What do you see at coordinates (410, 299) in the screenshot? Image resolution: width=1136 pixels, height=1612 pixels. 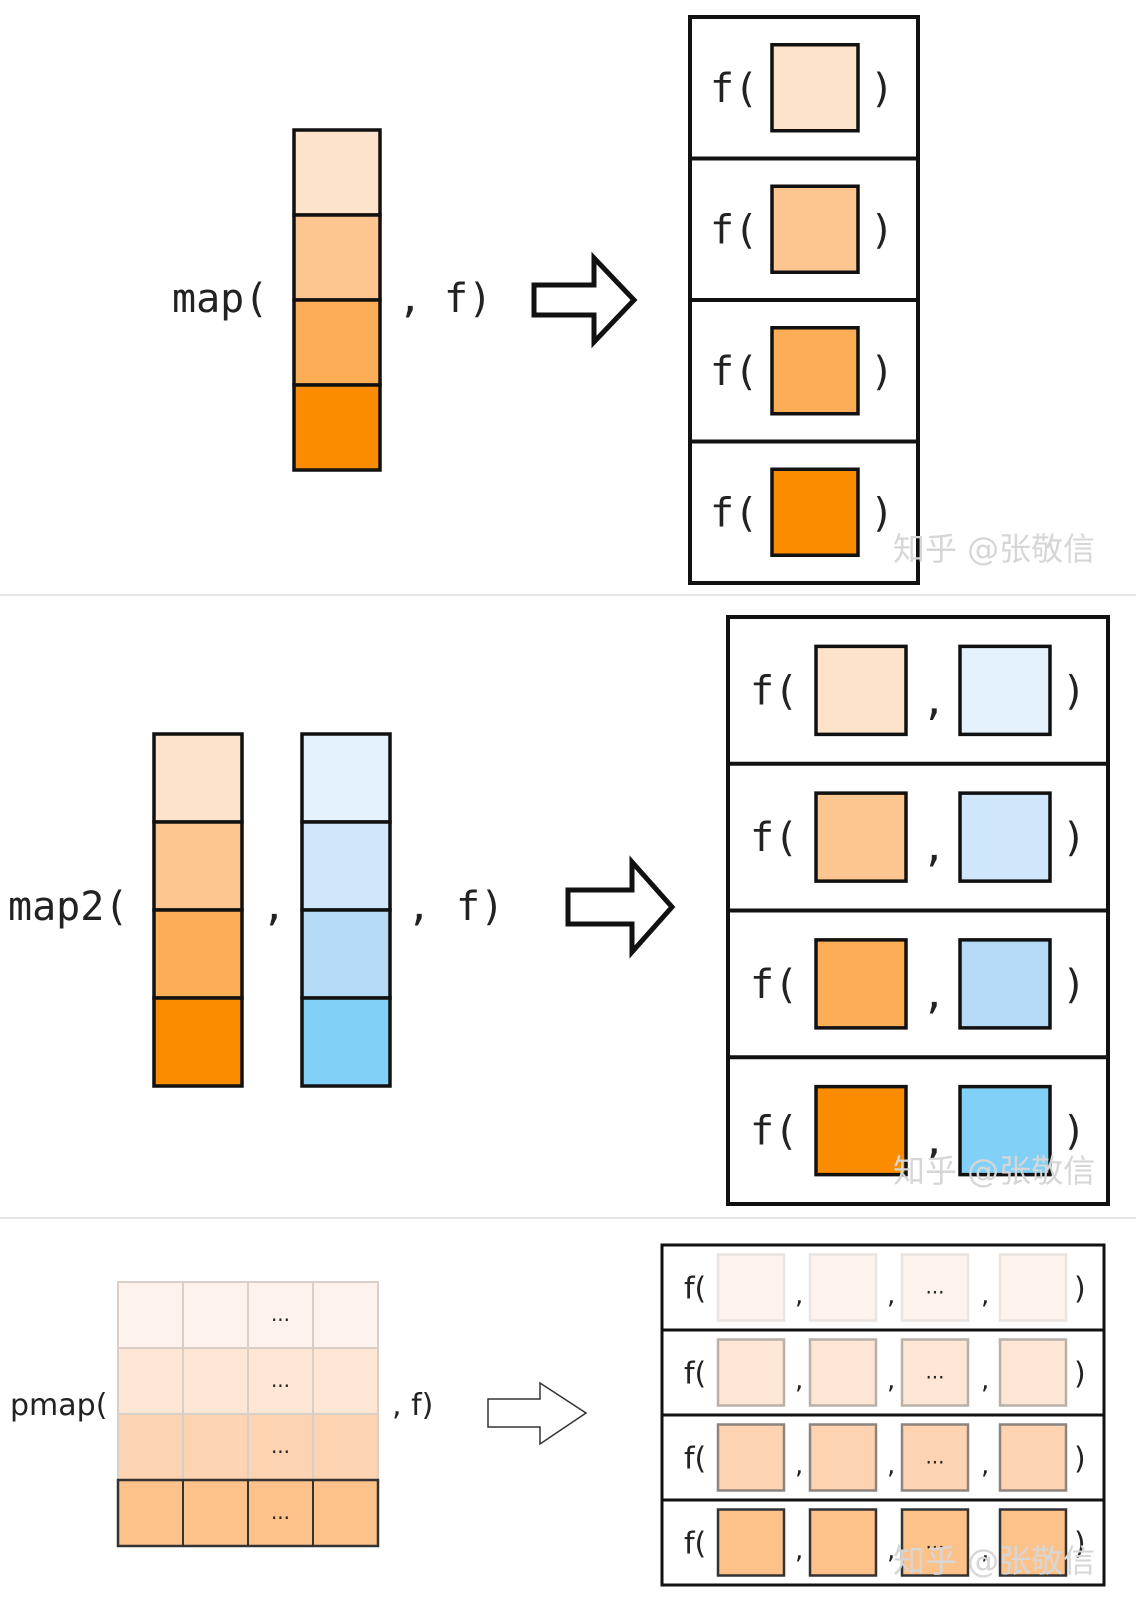 I see `map-comma: ,` at bounding box center [410, 299].